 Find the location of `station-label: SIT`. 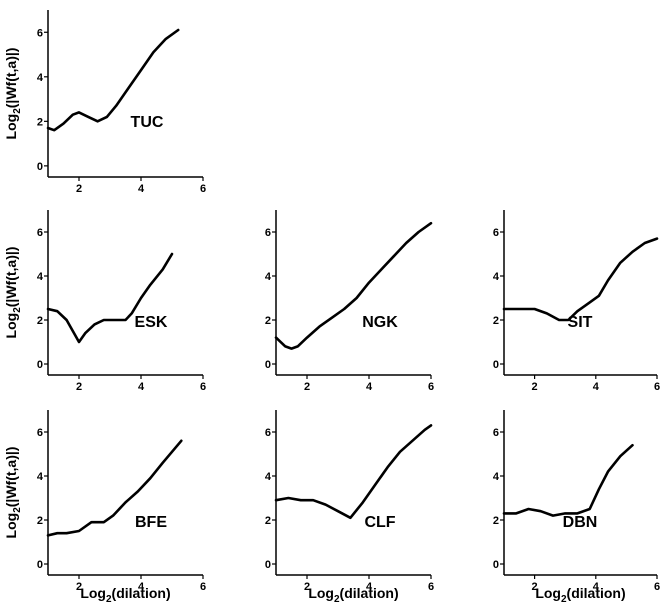

station-label: SIT is located at coordinates (580, 322).